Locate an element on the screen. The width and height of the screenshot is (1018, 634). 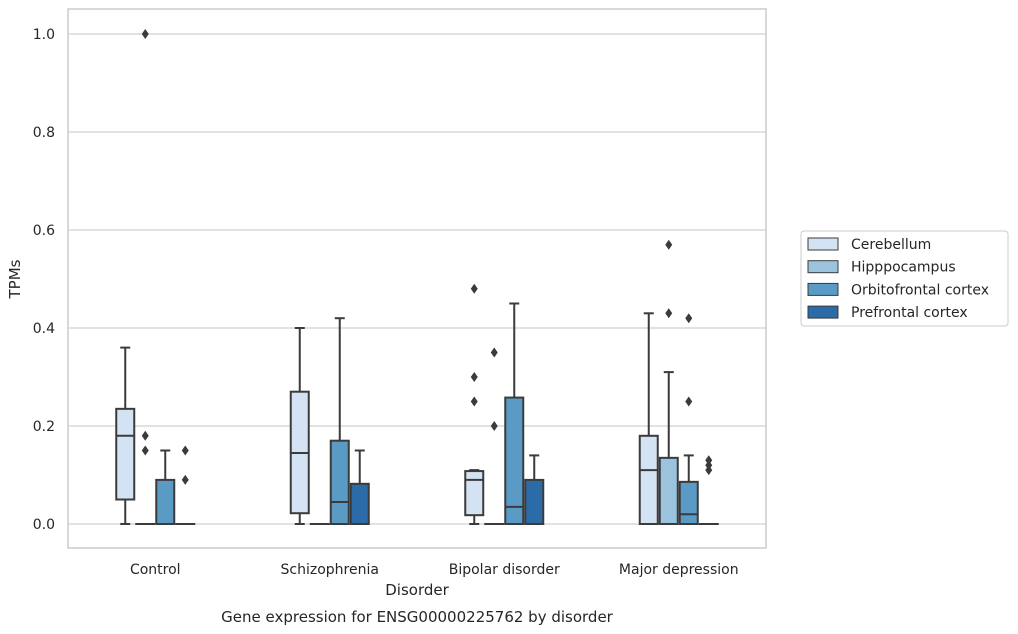
y-tick-label: 0.0 is located at coordinates (44, 525).